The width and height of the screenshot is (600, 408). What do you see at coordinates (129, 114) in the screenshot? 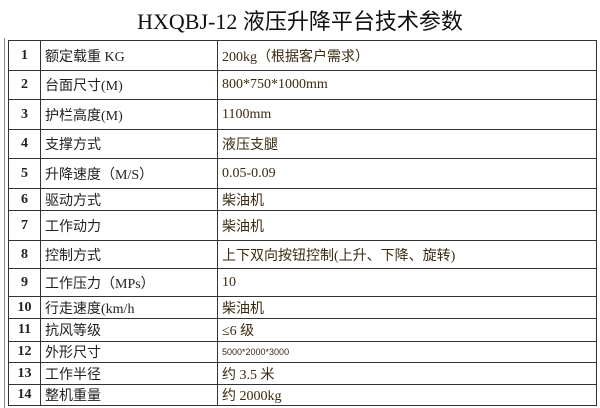
I see `param-name: 护栏高度(M)` at bounding box center [129, 114].